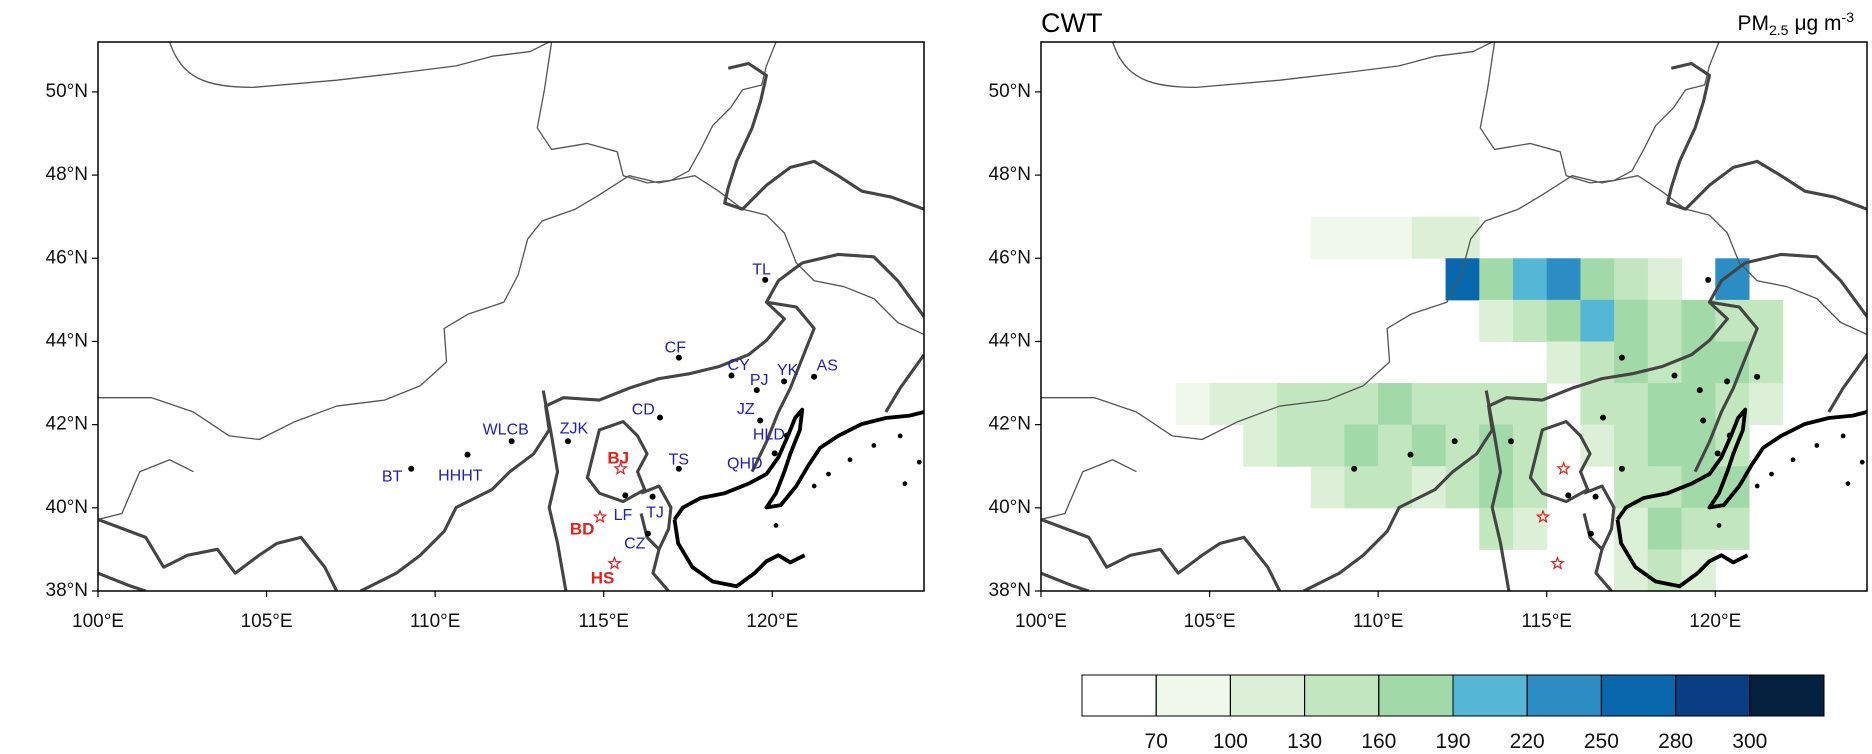 The image size is (1872, 754). What do you see at coordinates (1795, 23) in the screenshot?
I see `unit-label: PM2.5 μg m-3` at bounding box center [1795, 23].